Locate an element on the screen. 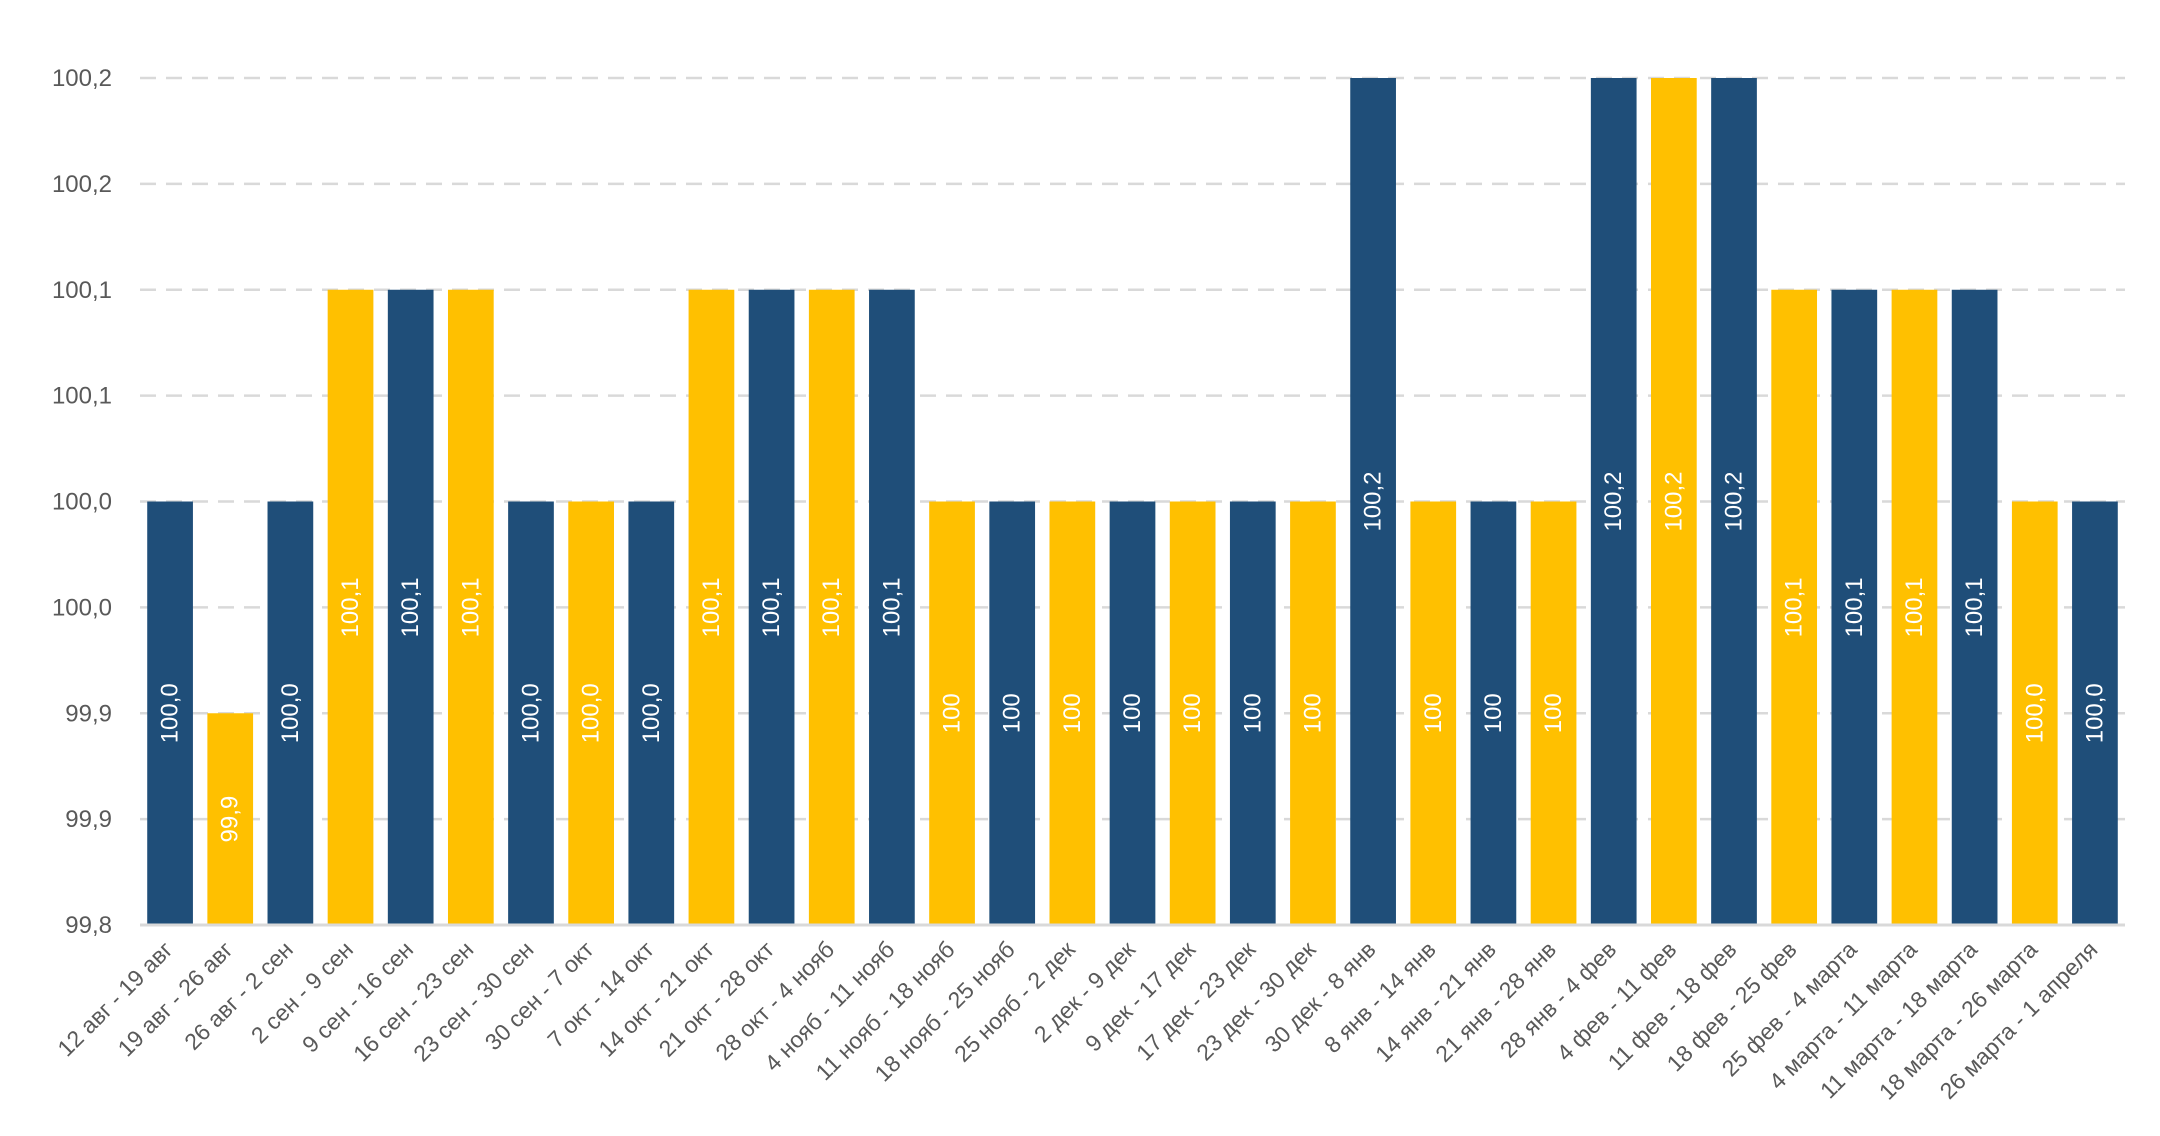  data-label: 99,9 is located at coordinates (230, 819).